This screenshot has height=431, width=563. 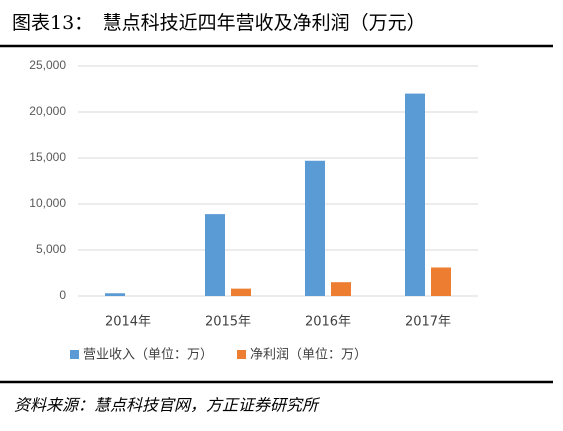 I want to click on y-tick-label: 10,000, so click(x=47, y=203).